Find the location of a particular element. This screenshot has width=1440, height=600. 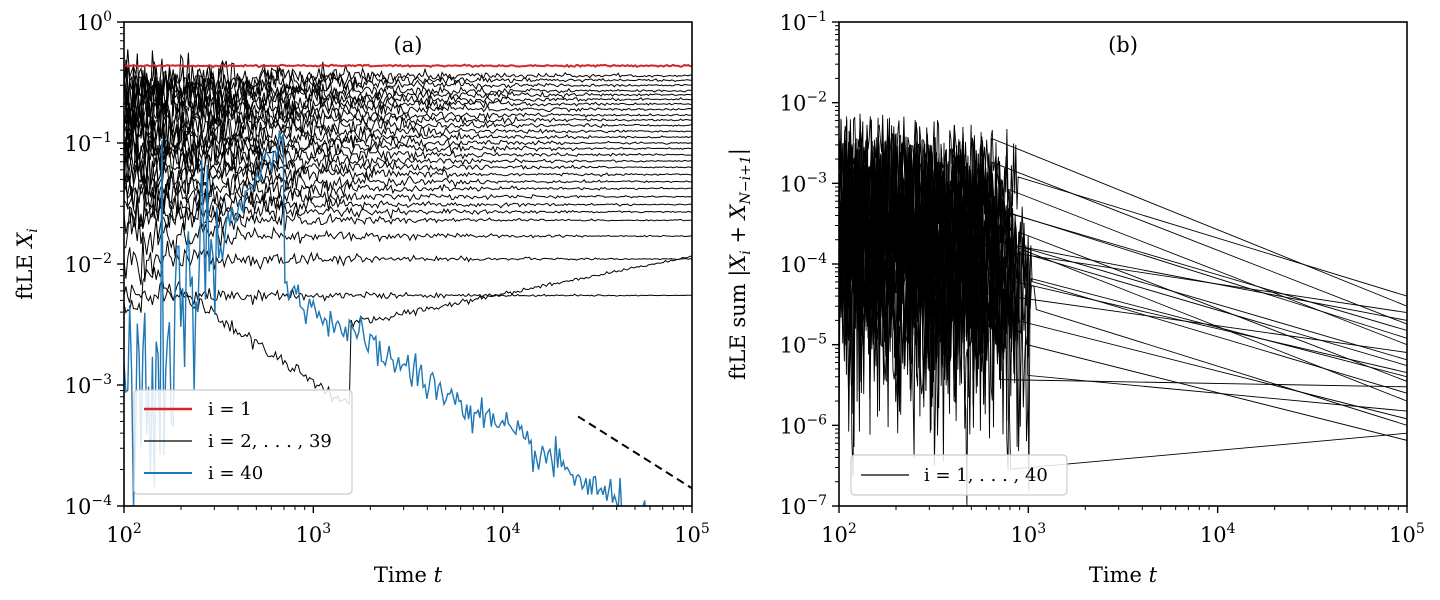

series-black-line-low is located at coordinates (408, 330).